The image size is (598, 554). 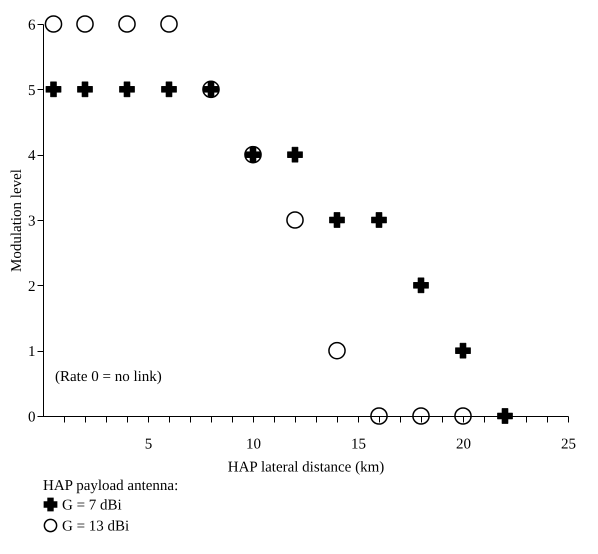 I want to click on y-tick-label: 5, so click(x=32, y=90).